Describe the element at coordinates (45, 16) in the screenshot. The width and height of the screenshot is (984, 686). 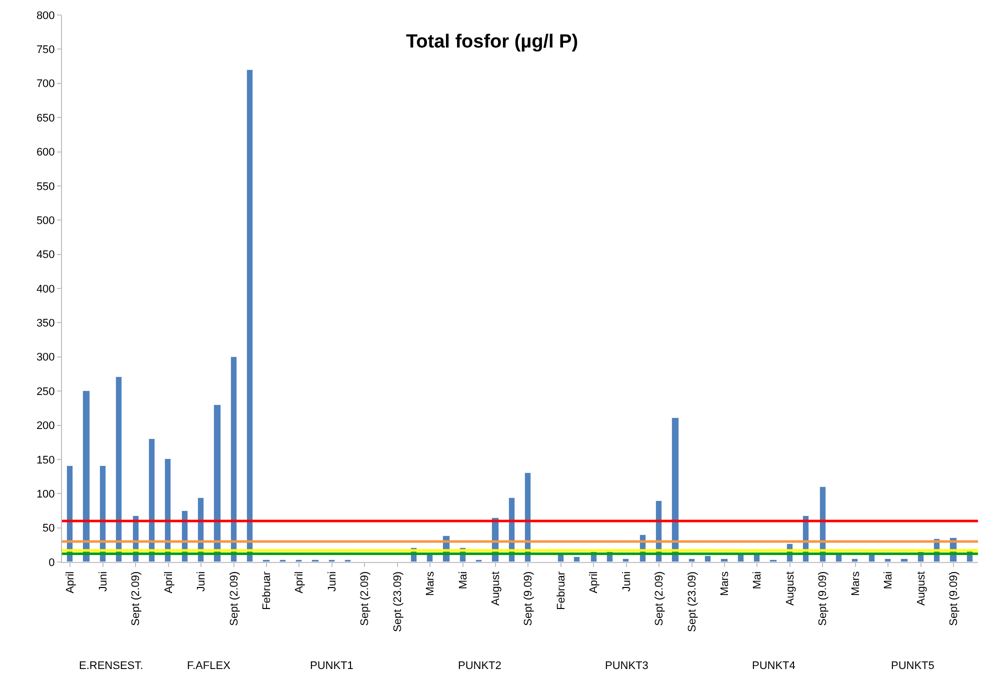
I see `y-tick-label: 800` at that location.